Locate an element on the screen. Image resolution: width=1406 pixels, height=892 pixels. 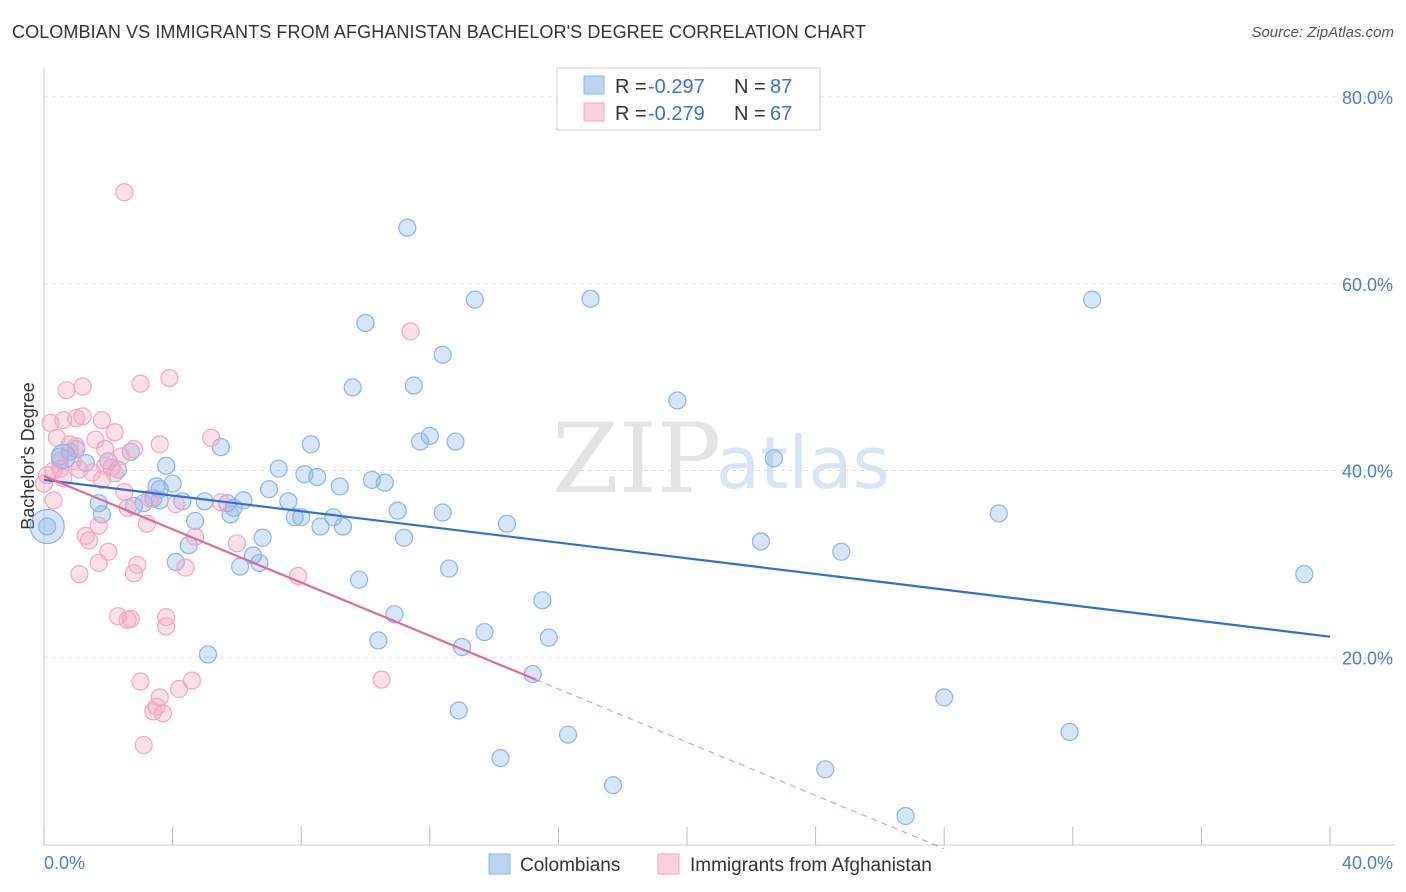
point-colombians-medium is located at coordinates (63, 456).